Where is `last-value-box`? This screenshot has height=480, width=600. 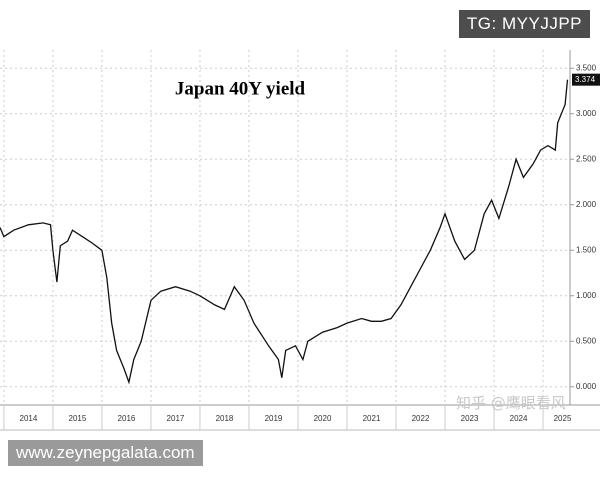
last-value-box is located at coordinates (586, 79).